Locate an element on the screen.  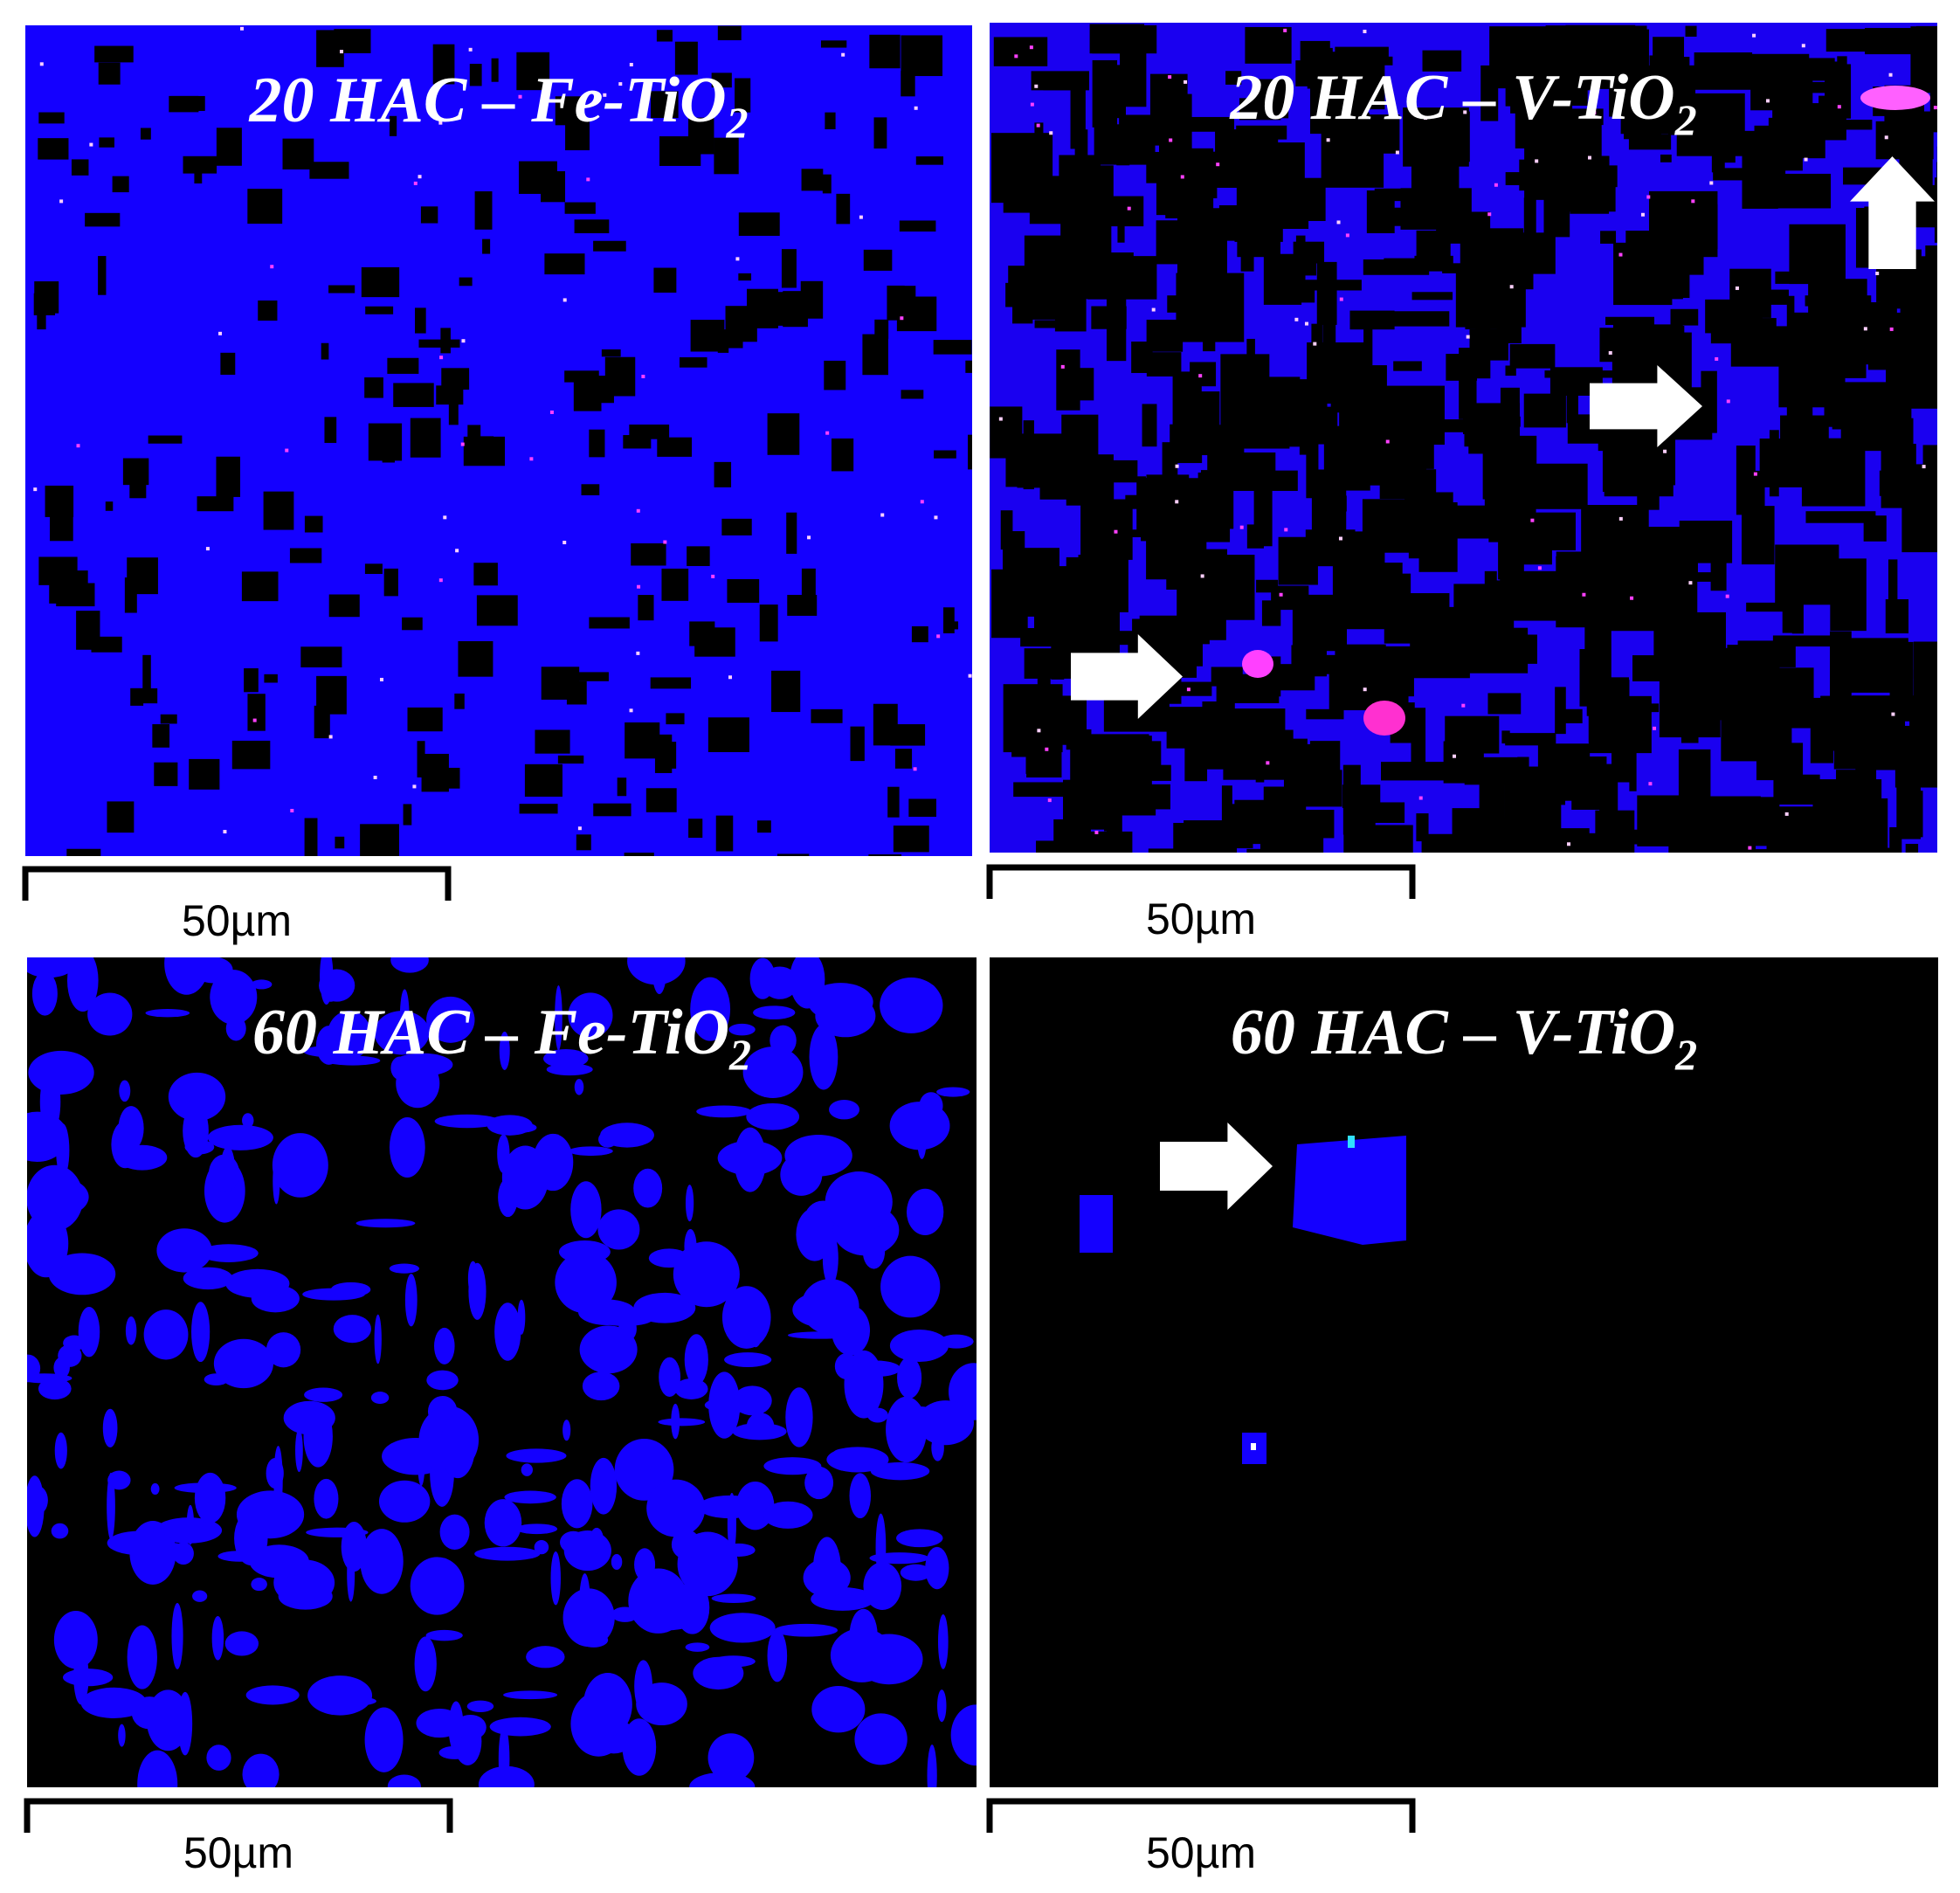
scale-label: 50µm is located at coordinates (1201, 1852).